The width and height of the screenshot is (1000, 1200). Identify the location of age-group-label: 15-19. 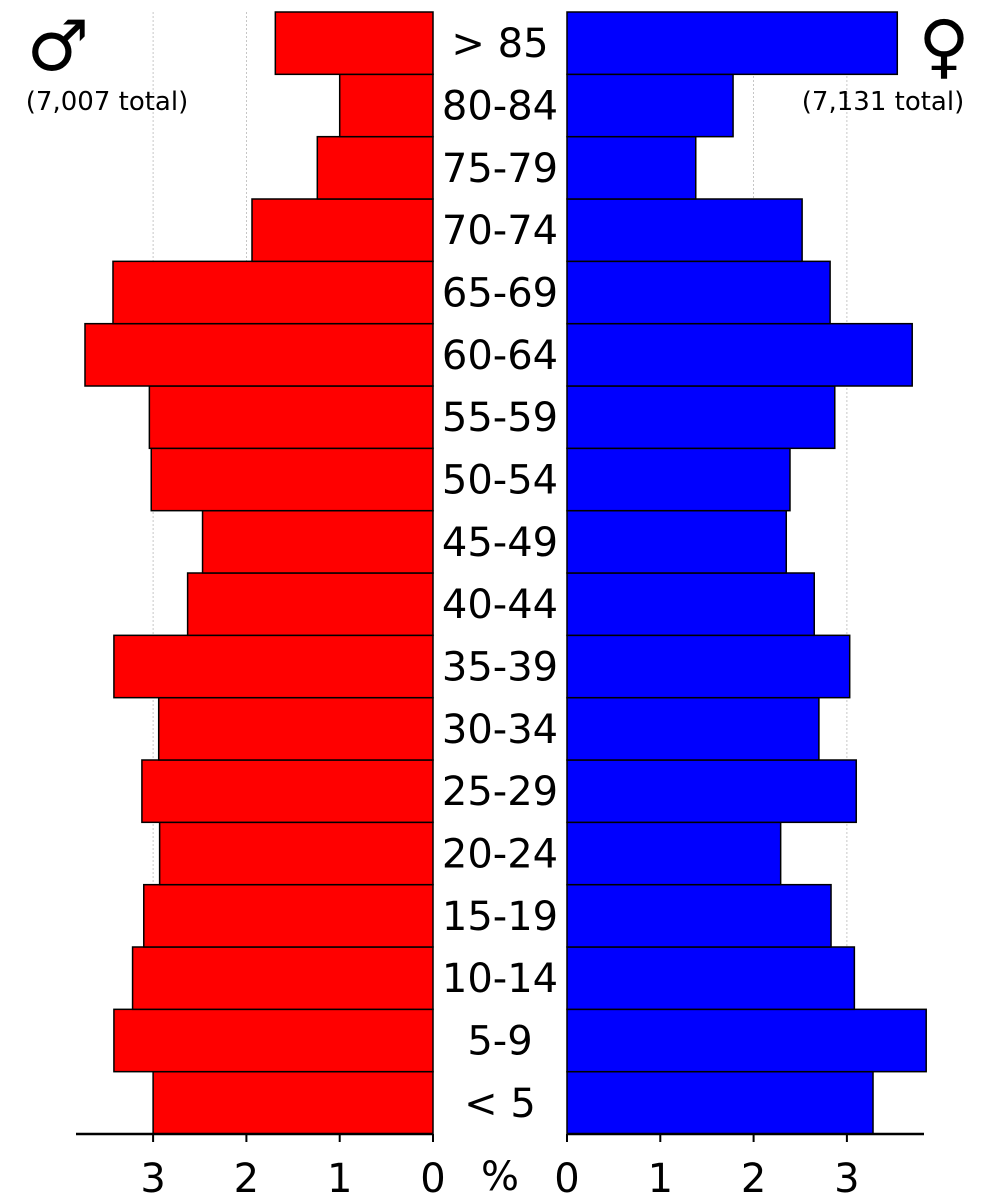
(500, 917).